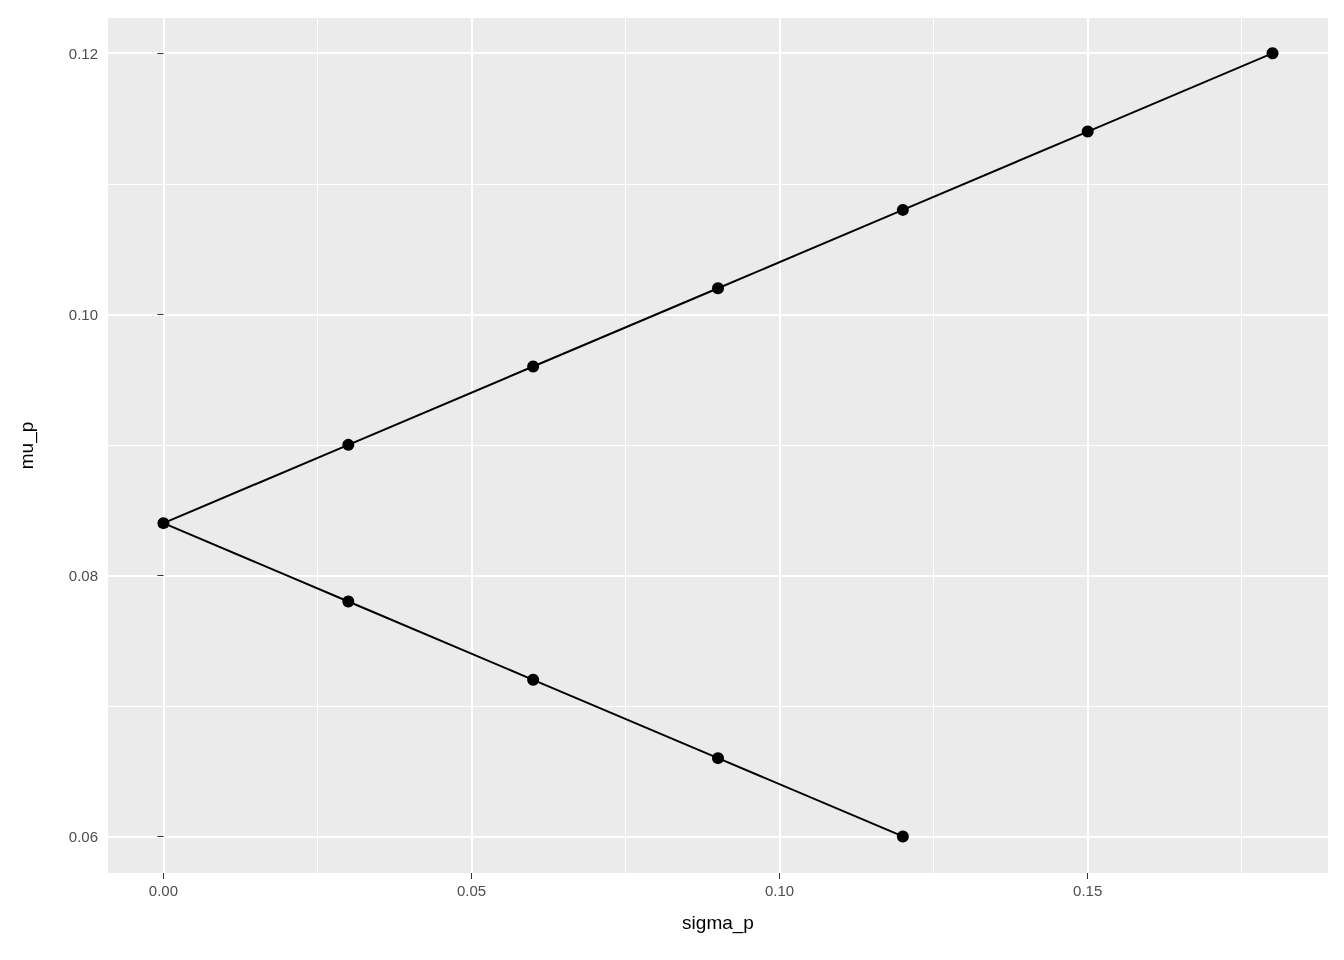  What do you see at coordinates (163, 890) in the screenshot?
I see `x-tick-label: 0.00` at bounding box center [163, 890].